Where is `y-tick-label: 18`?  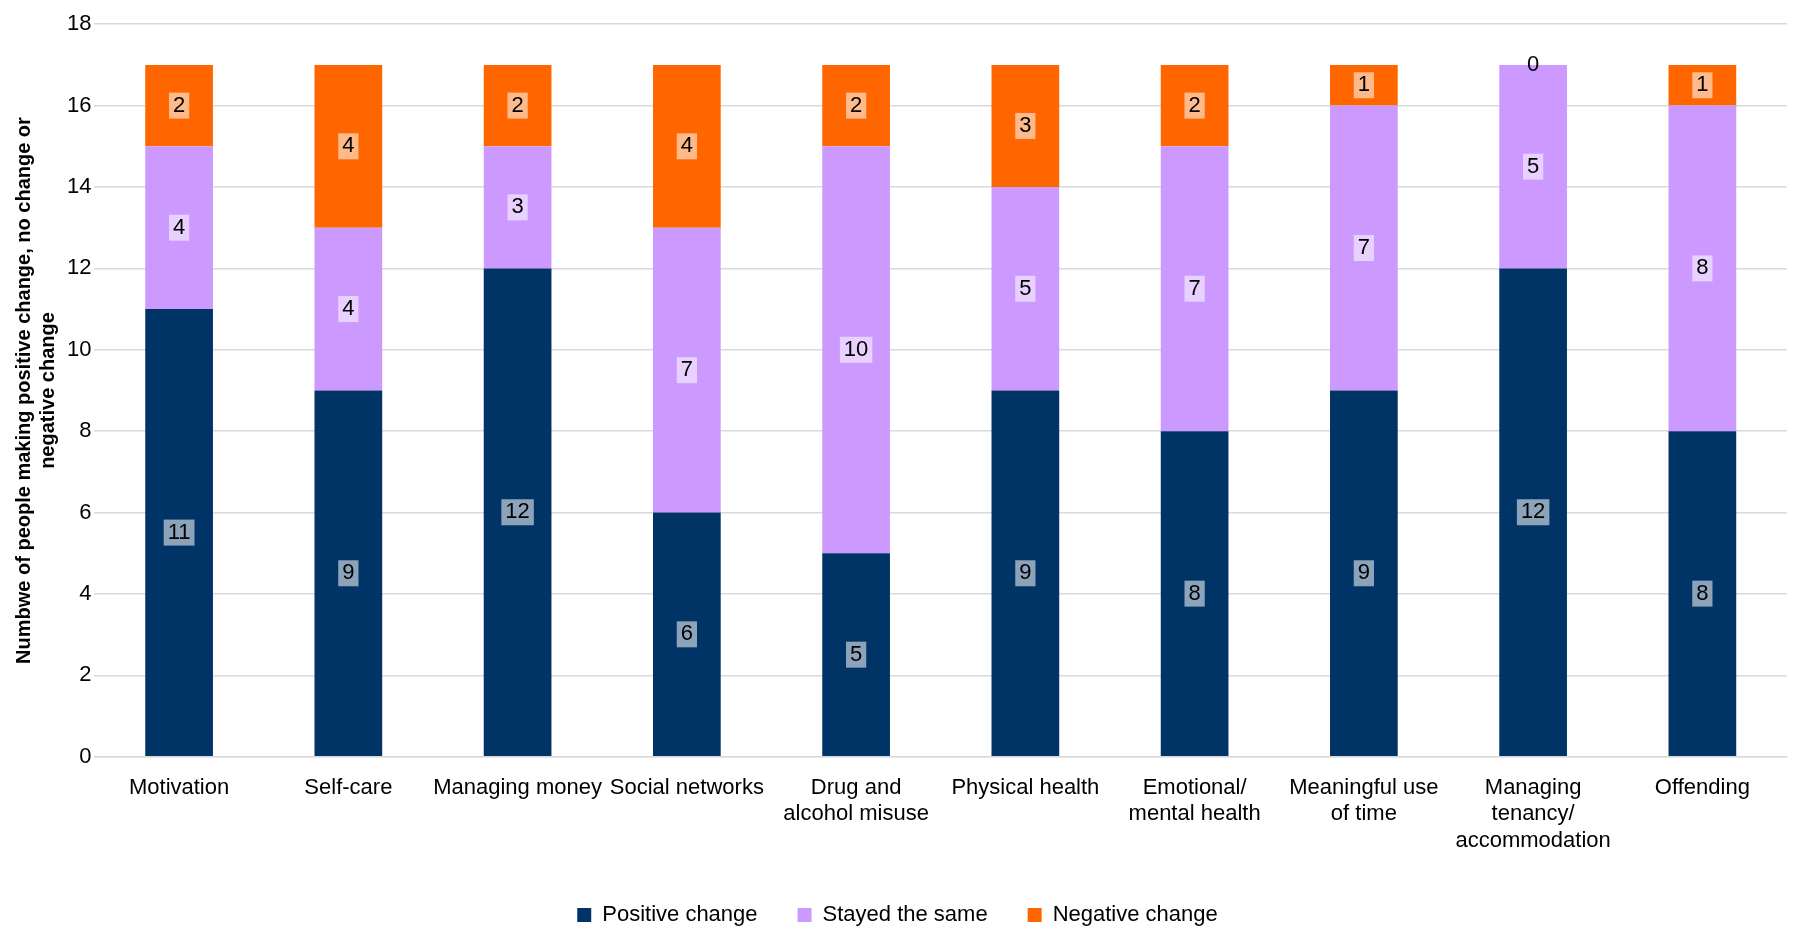
y-tick-label: 18 is located at coordinates (79, 23).